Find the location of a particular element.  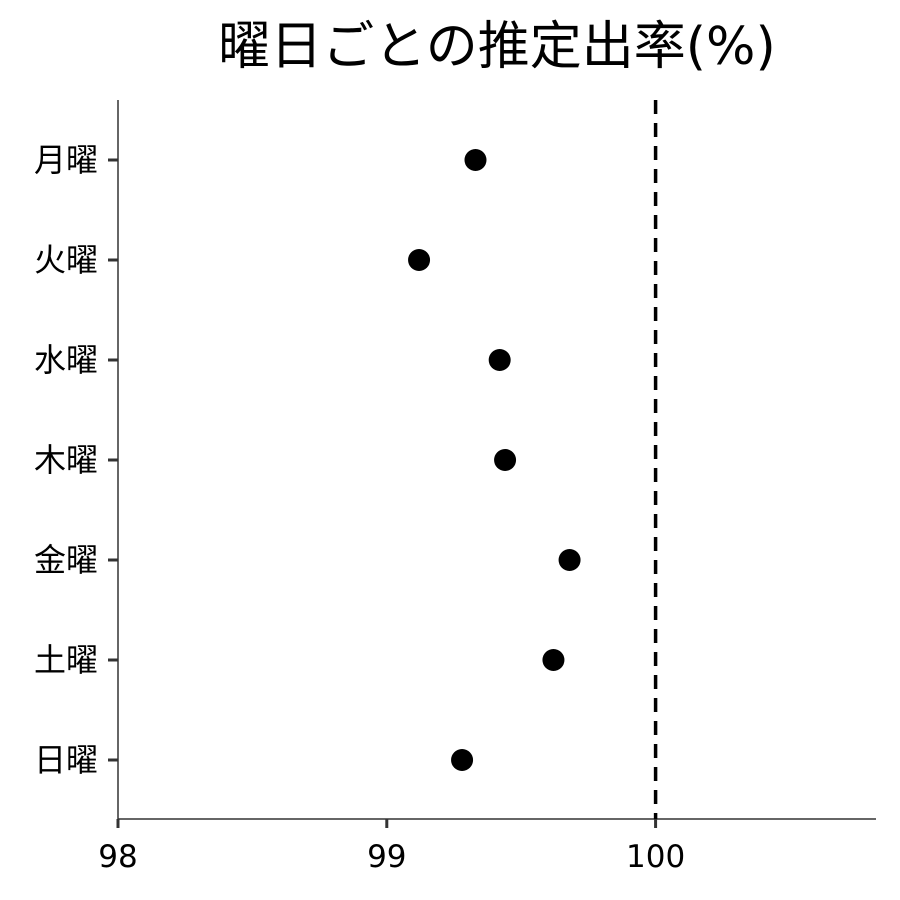

y-tick-label: 金曜 is located at coordinates (66, 560).